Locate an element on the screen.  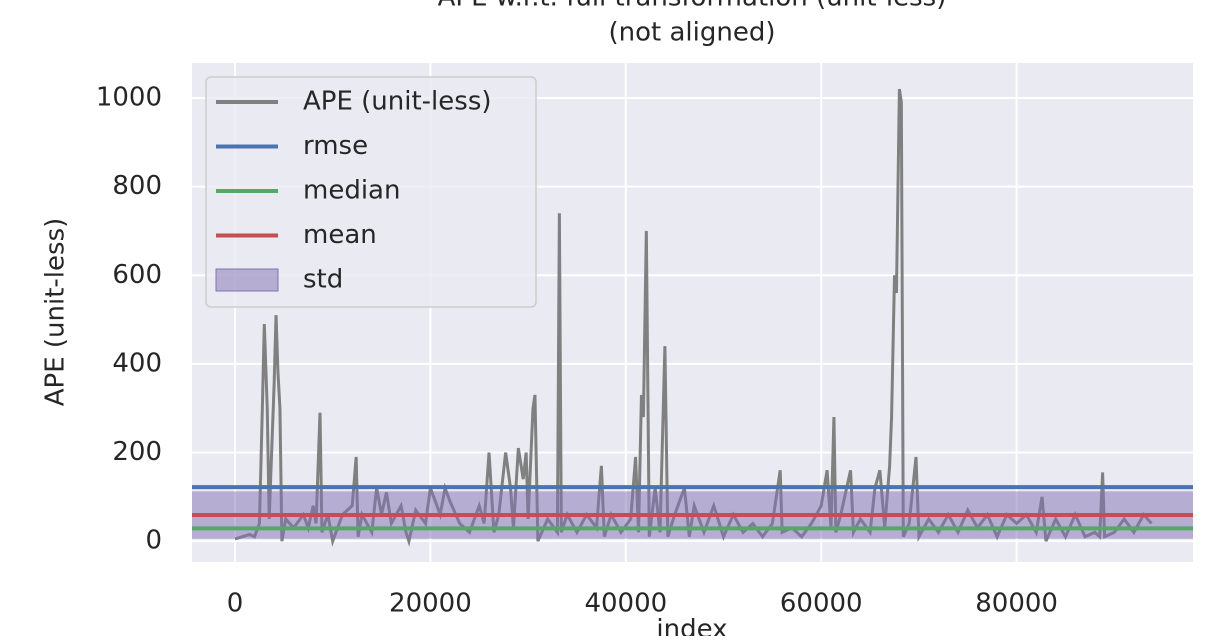
y-tick-label: 800 is located at coordinates (137, 186).